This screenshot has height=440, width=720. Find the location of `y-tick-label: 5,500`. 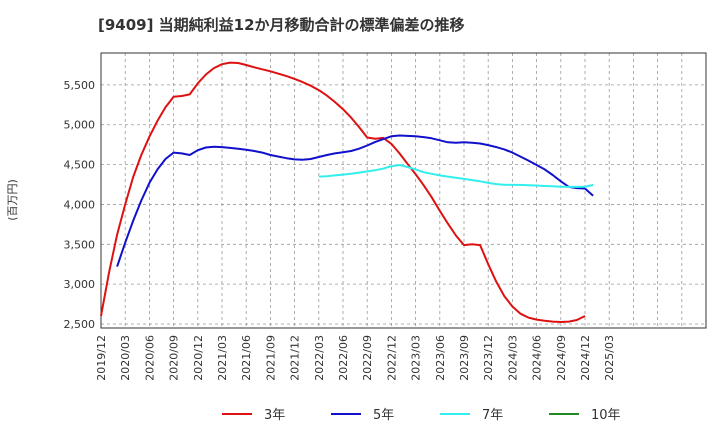

y-tick-label: 5,500 is located at coordinates (80, 85).